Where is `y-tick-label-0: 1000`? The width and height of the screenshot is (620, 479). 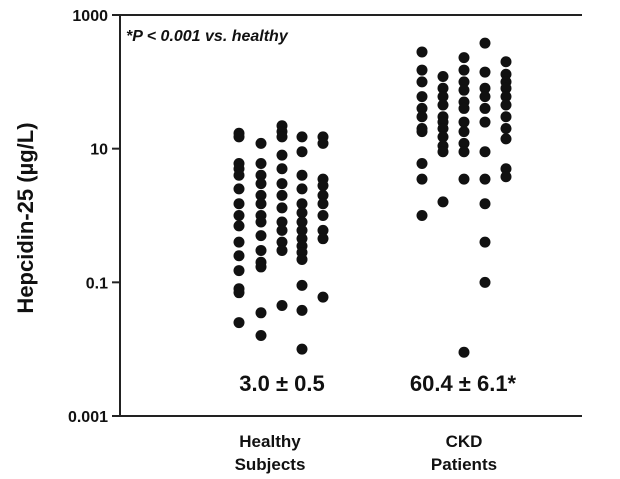
y-tick-label-0: 1000 is located at coordinates (90, 16).